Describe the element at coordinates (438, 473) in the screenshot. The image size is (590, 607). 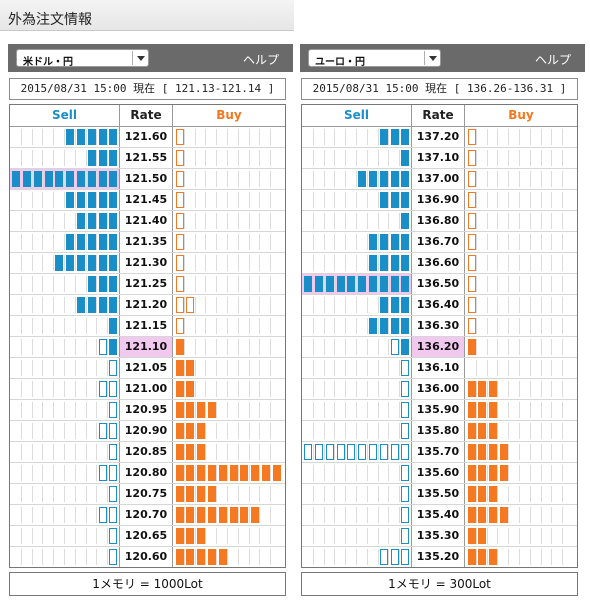
I see `rate-cell: 135.60` at that location.